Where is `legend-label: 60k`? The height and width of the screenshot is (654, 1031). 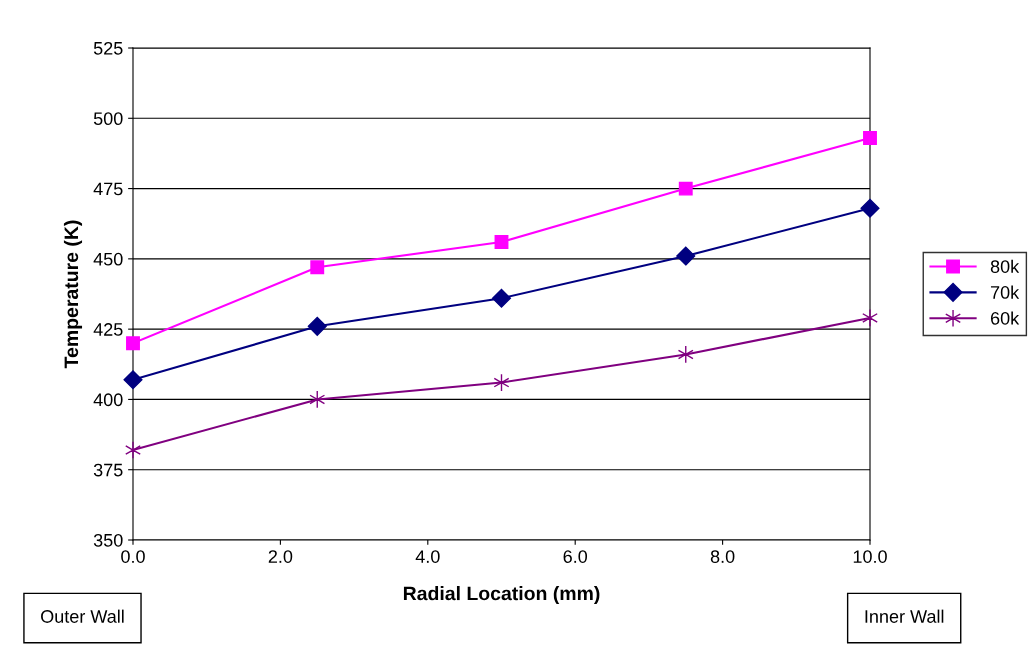
legend-label: 60k is located at coordinates (1005, 318).